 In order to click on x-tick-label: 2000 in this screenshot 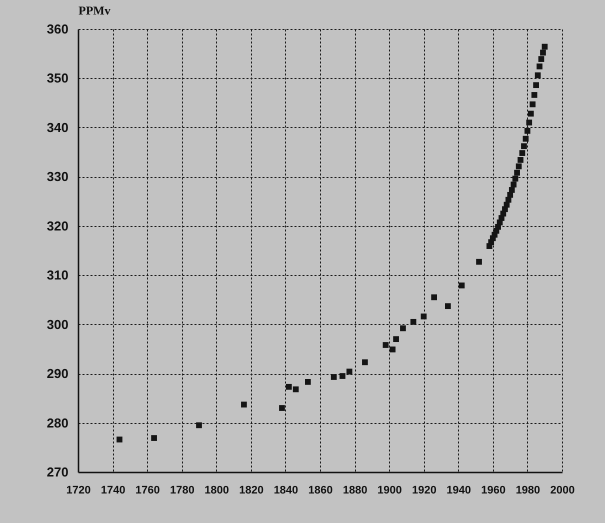, I will do `click(562, 490)`.